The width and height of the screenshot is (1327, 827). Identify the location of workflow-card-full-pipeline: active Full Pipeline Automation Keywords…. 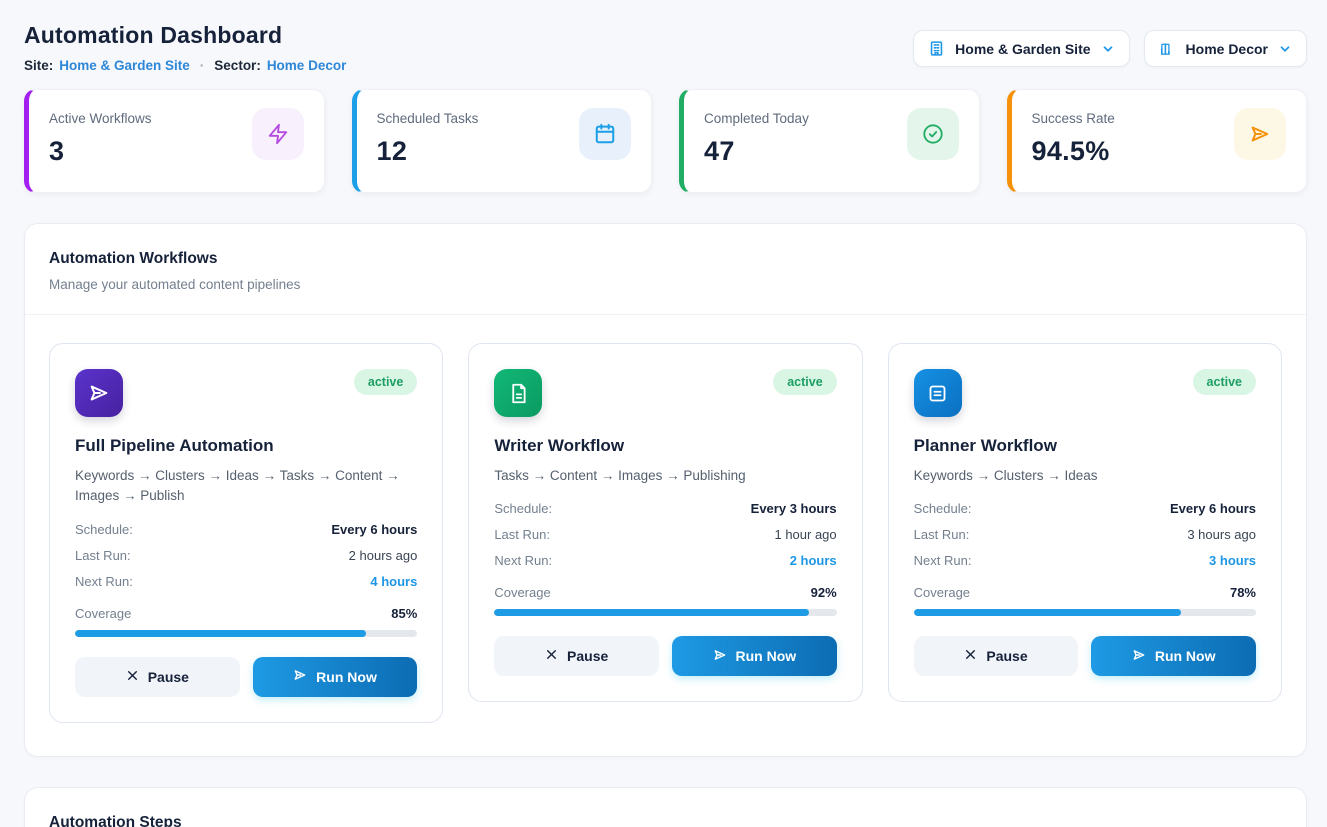
(246, 533).